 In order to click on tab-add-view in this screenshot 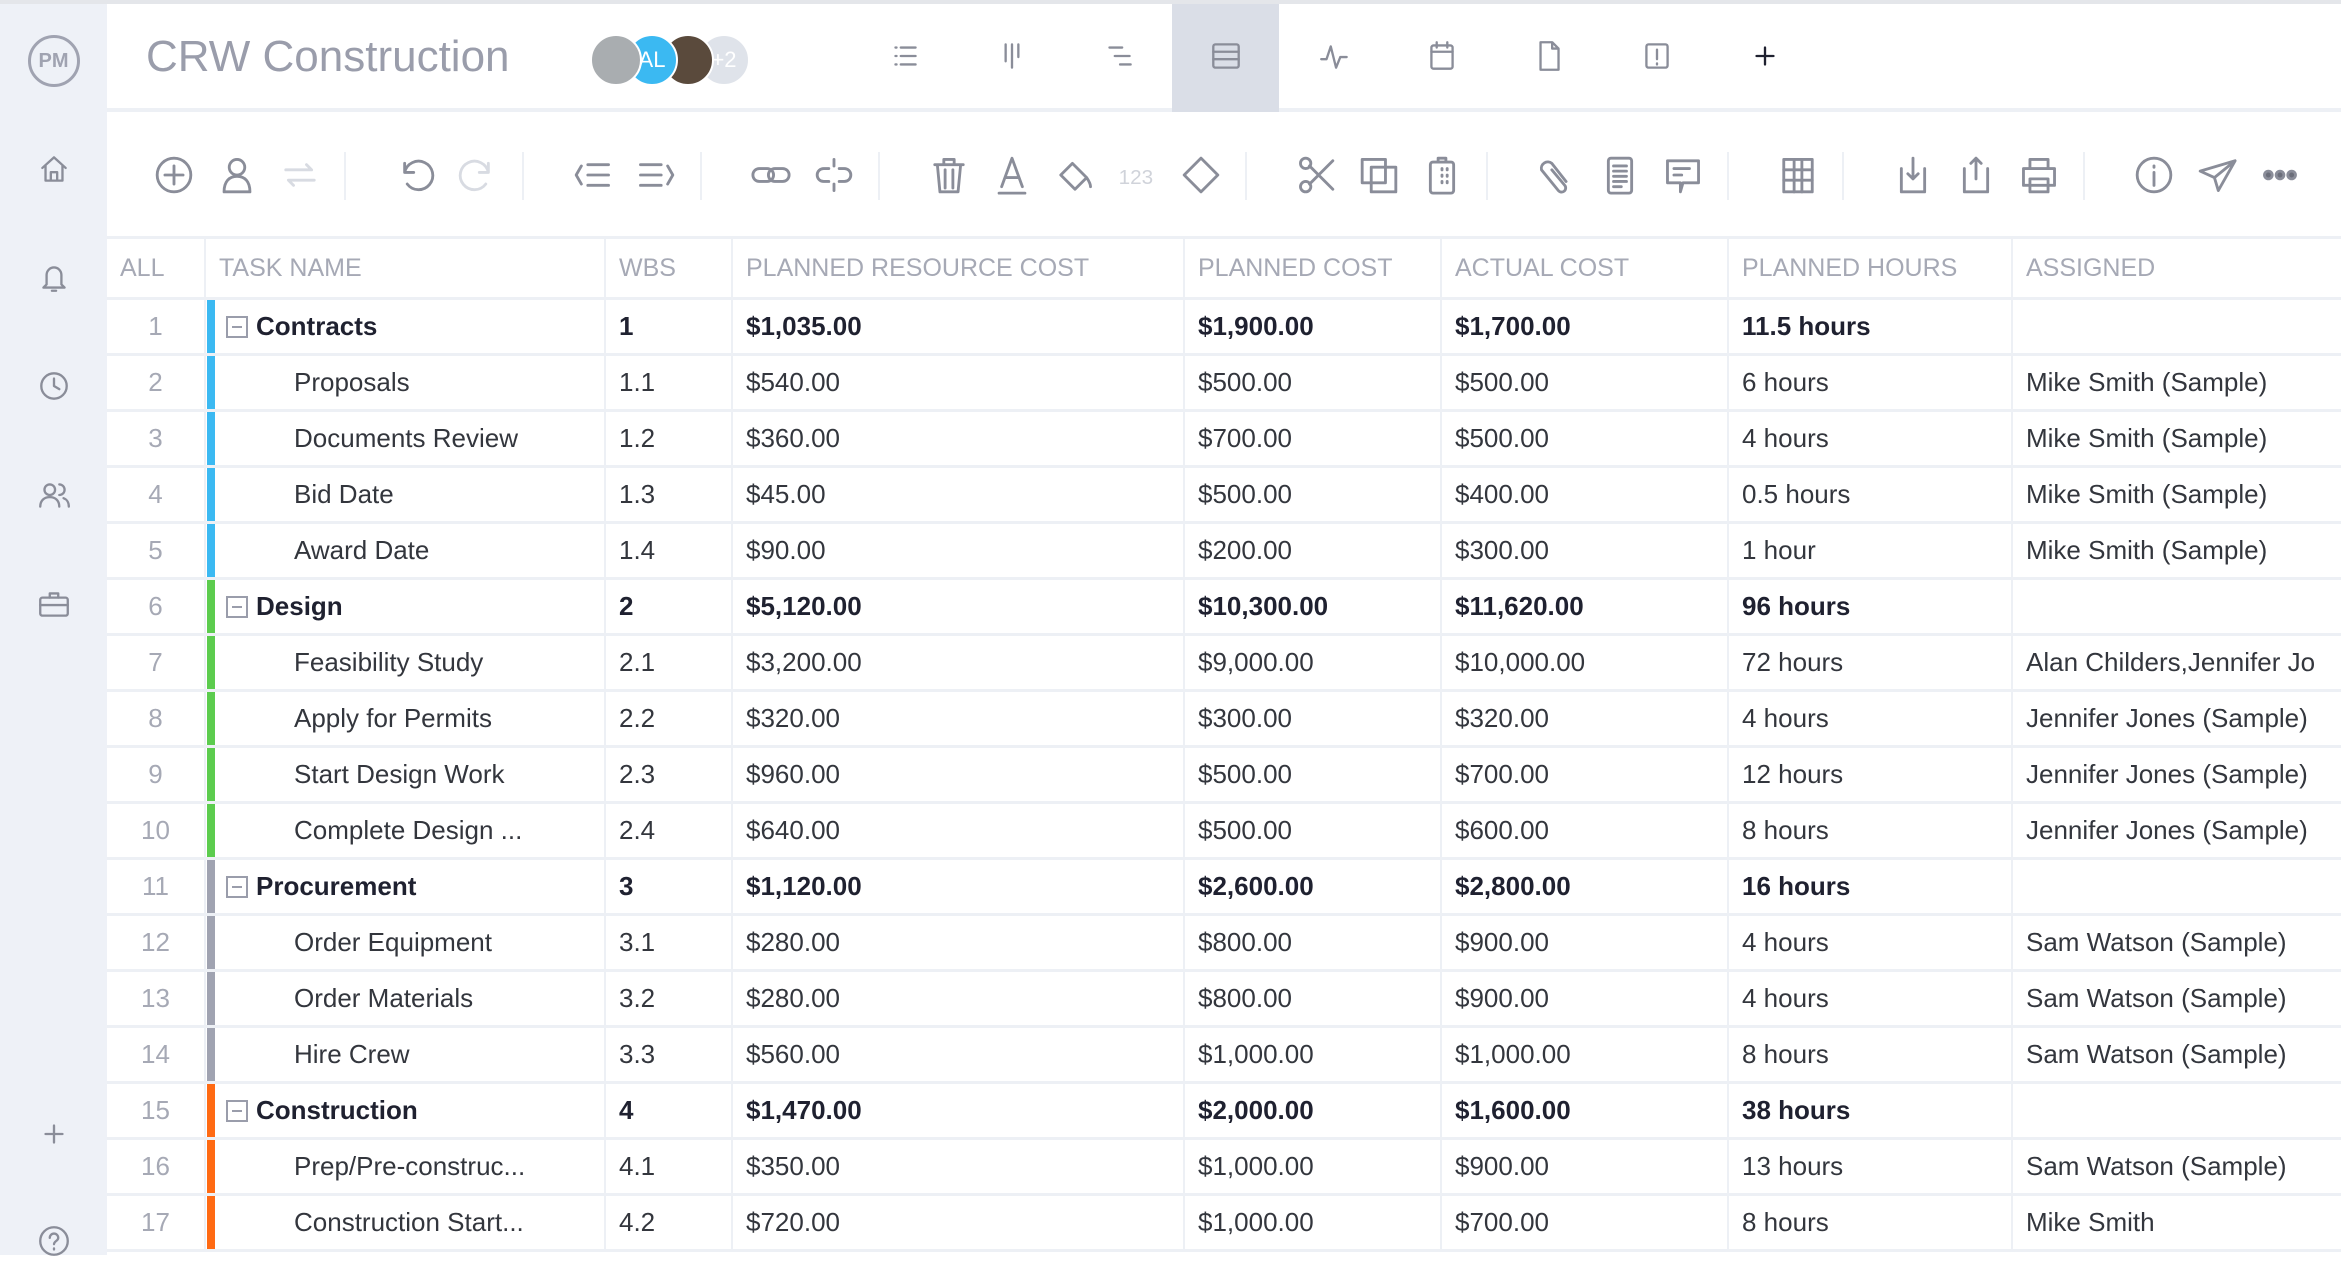, I will do `click(1764, 58)`.